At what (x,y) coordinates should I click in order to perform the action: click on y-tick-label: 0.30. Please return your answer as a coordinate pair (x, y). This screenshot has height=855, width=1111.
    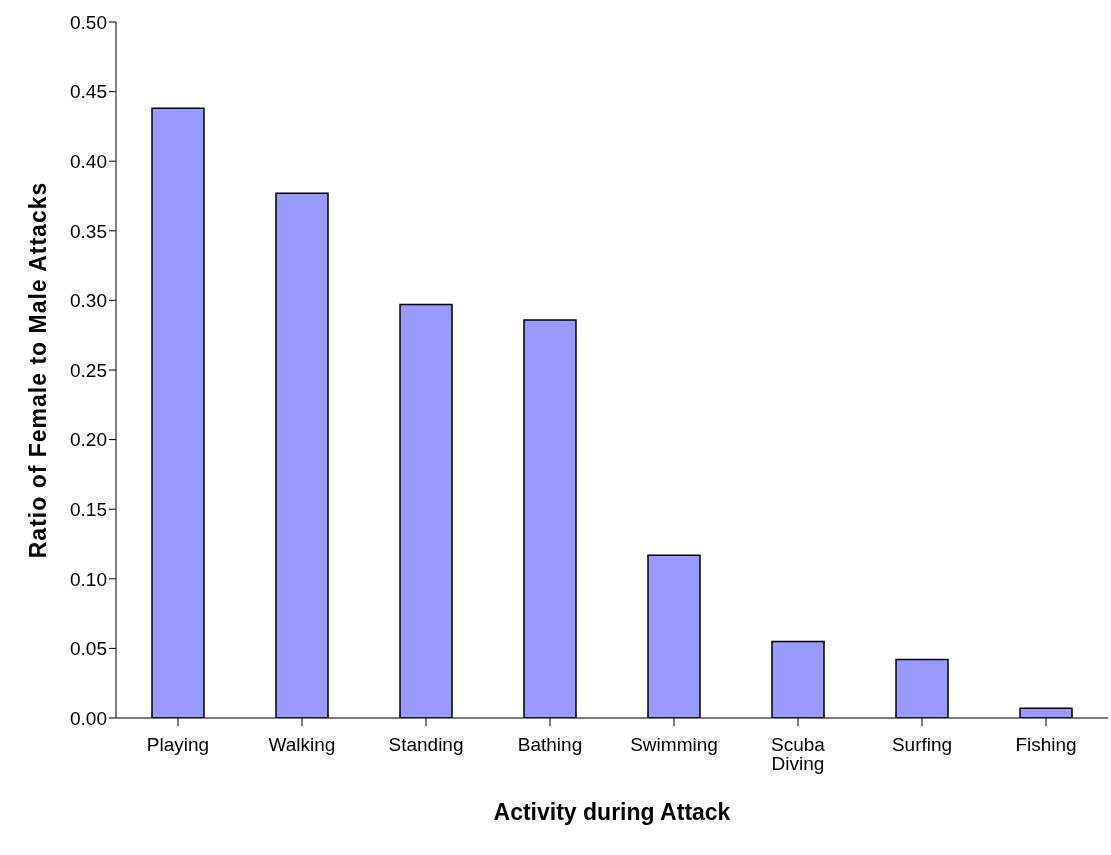
    Looking at the image, I should click on (88, 301).